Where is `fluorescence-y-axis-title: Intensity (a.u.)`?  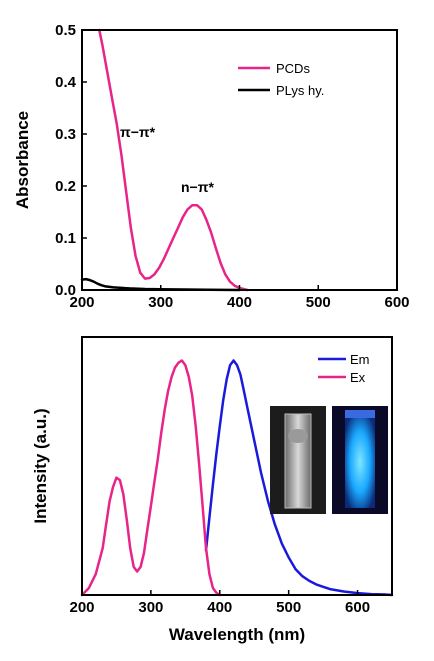 fluorescence-y-axis-title: Intensity (a.u.) is located at coordinates (40, 465).